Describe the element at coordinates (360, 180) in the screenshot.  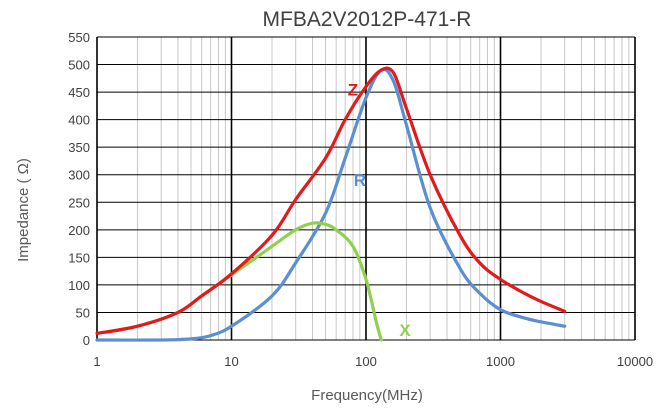
I see `series-label-r: R` at that location.